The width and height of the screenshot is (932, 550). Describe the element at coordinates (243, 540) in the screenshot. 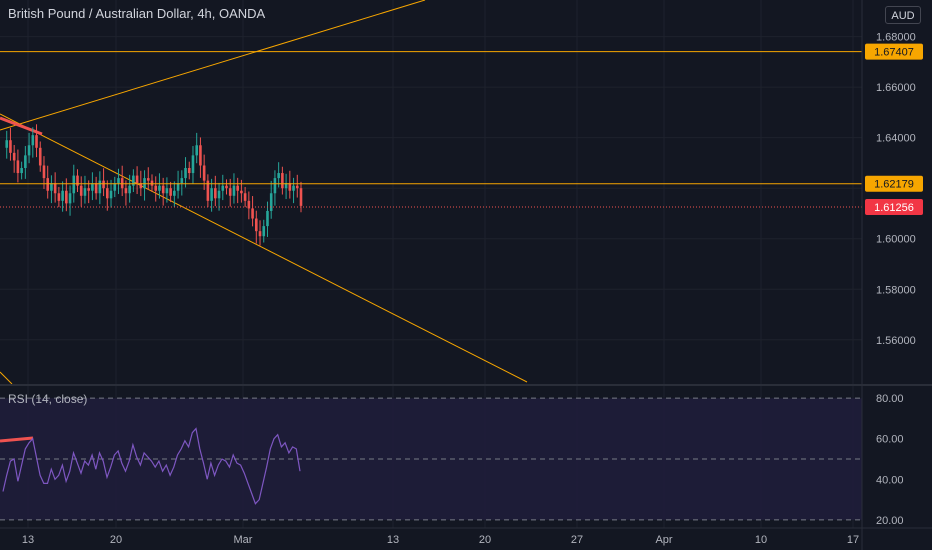

I see `time-tick-2: Mar` at that location.